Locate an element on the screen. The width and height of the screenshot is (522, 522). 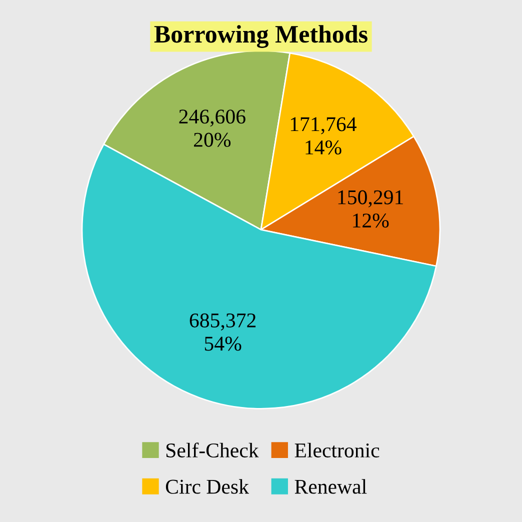
legend-label: Electronic is located at coordinates (337, 450).